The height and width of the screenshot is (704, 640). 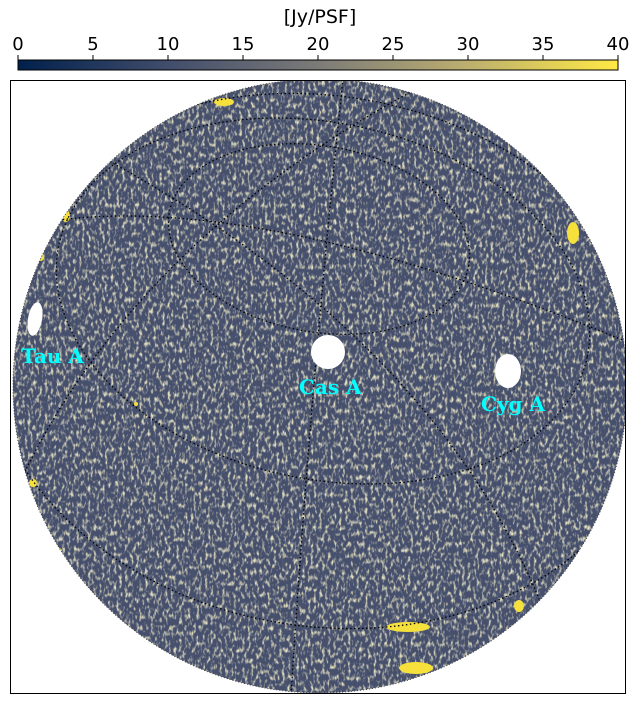 I want to click on artifact-top, so click(x=224, y=102).